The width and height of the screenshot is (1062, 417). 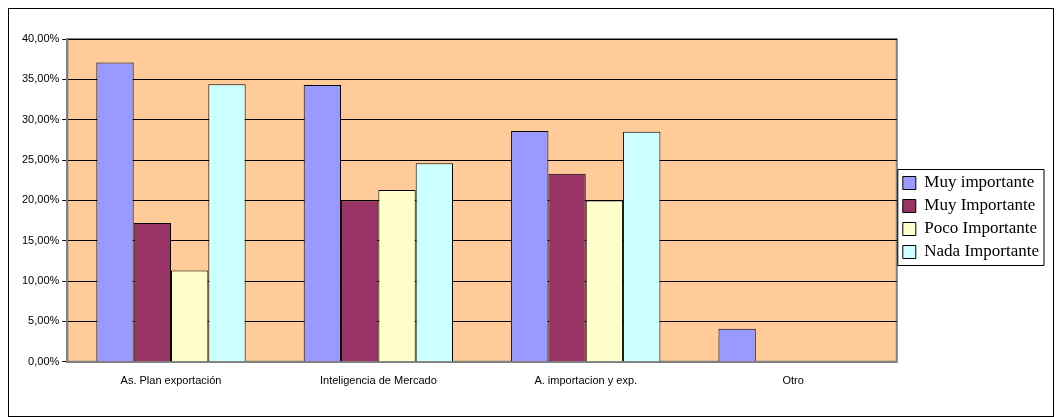 I want to click on x-tick-label: A. importacion y exp., so click(x=586, y=380).